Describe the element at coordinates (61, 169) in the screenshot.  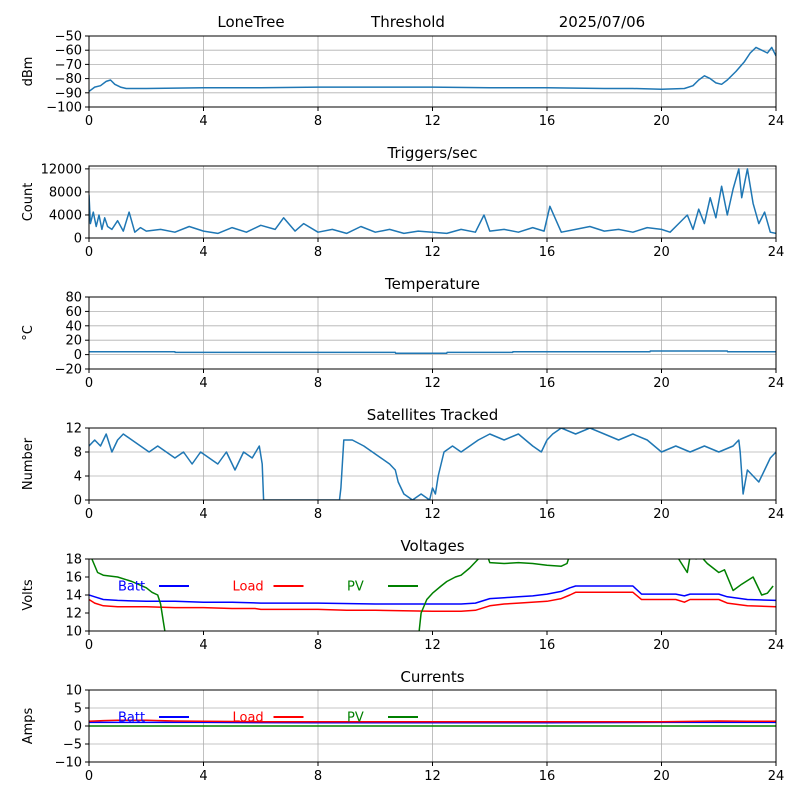
I see `y-tick-label: 12000` at that location.